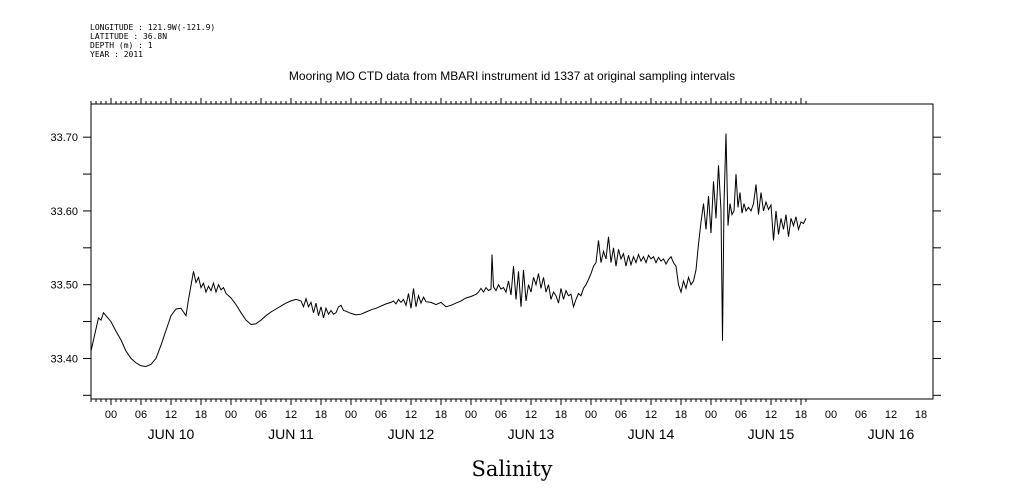 This screenshot has width=1009, height=504. I want to click on y-tick-label: 33.40, so click(64, 359).